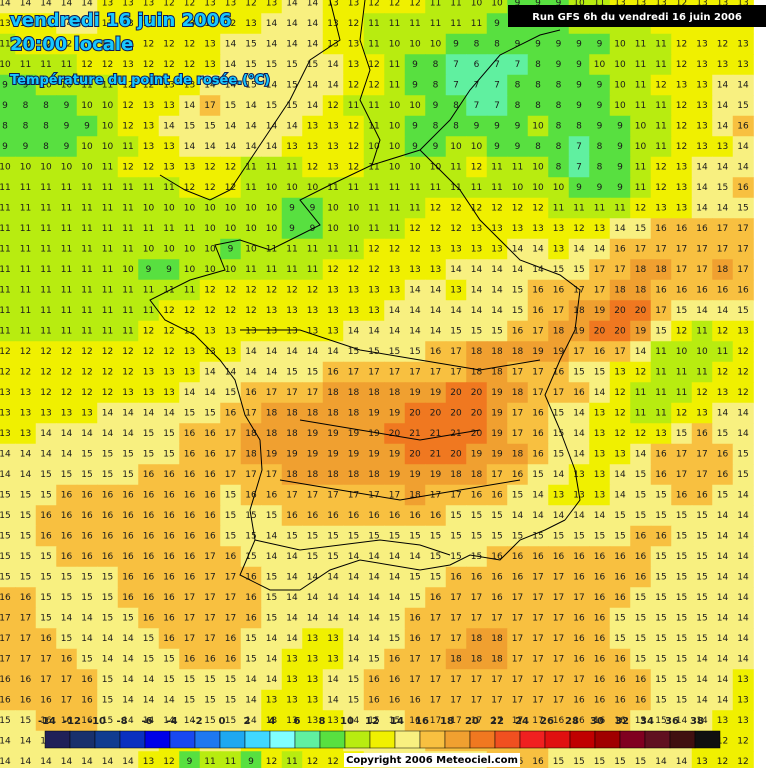 Image resolution: width=768 pixels, height=768 pixels. Describe the element at coordinates (415, 475) in the screenshot. I see `field-value: 19` at that location.